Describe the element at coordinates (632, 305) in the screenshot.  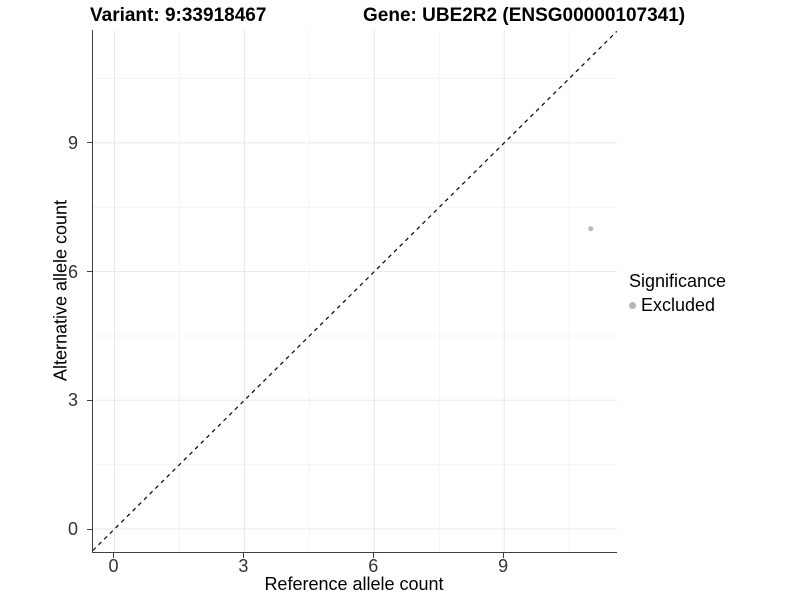
I see `legend-marker-icon` at that location.